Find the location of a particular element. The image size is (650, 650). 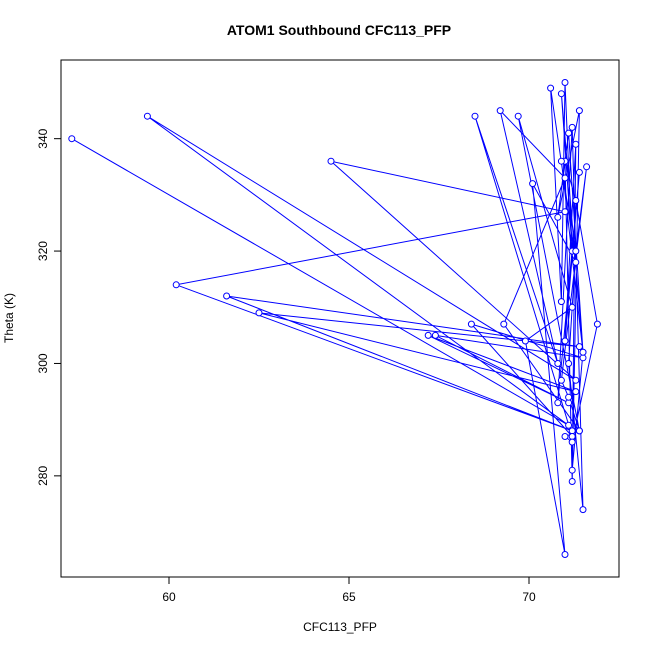

y-axis-label: Theta (K) is located at coordinates (9, 318).